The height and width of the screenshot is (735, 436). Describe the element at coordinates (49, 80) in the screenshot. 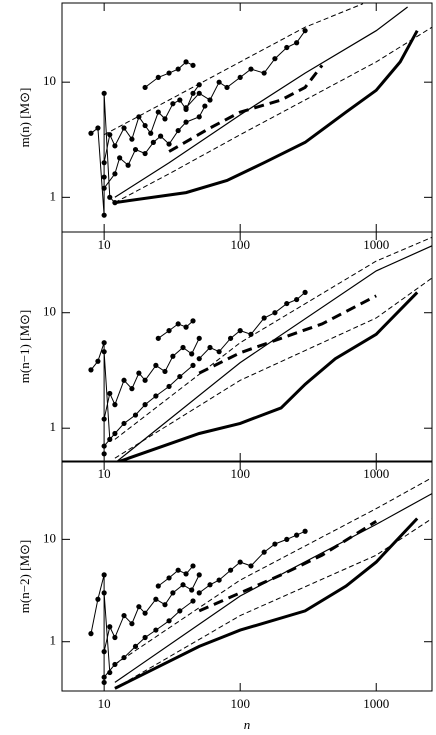

I see `y-tick-label: 10` at that location.